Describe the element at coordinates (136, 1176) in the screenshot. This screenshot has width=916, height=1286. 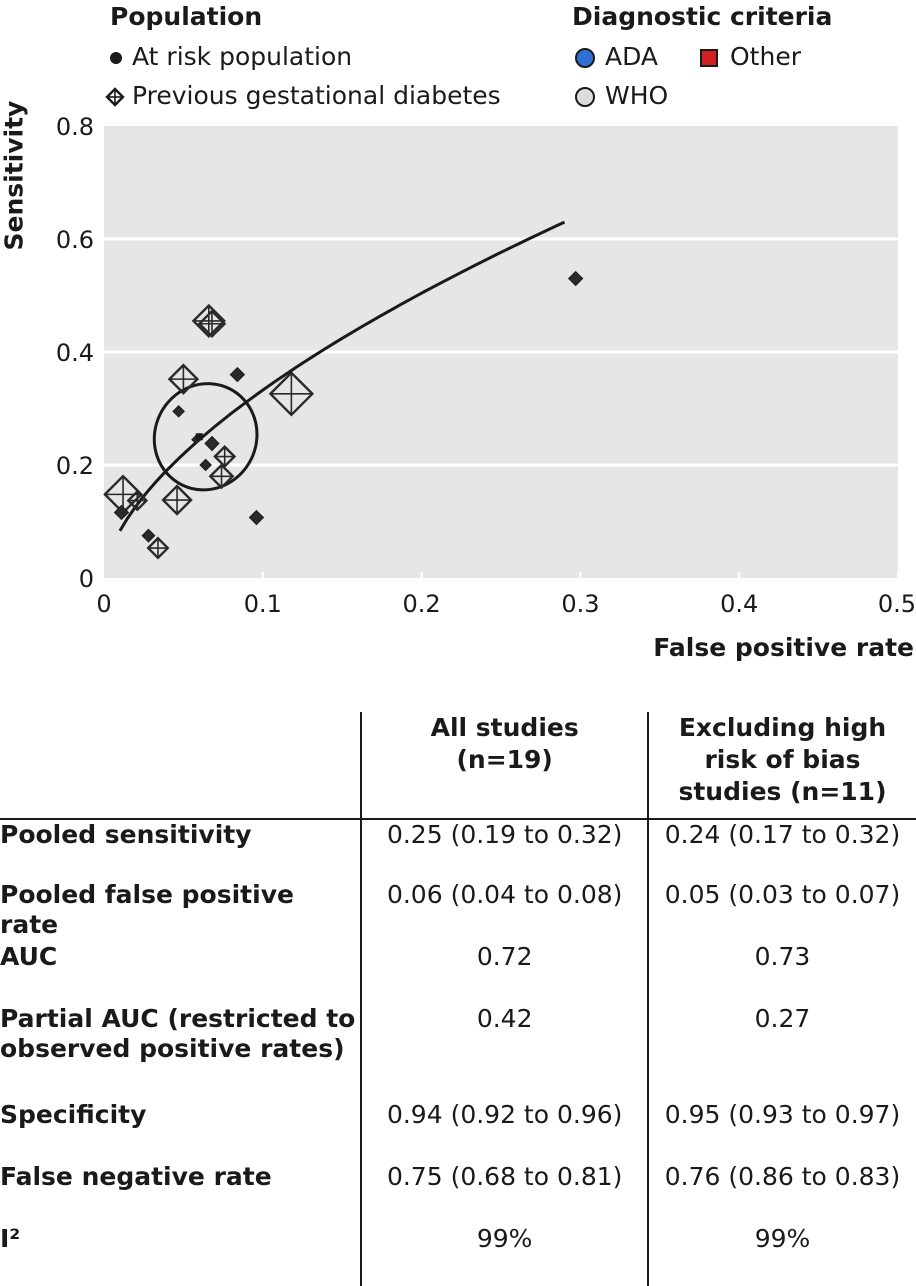
I see `row-label: False negative rate` at that location.